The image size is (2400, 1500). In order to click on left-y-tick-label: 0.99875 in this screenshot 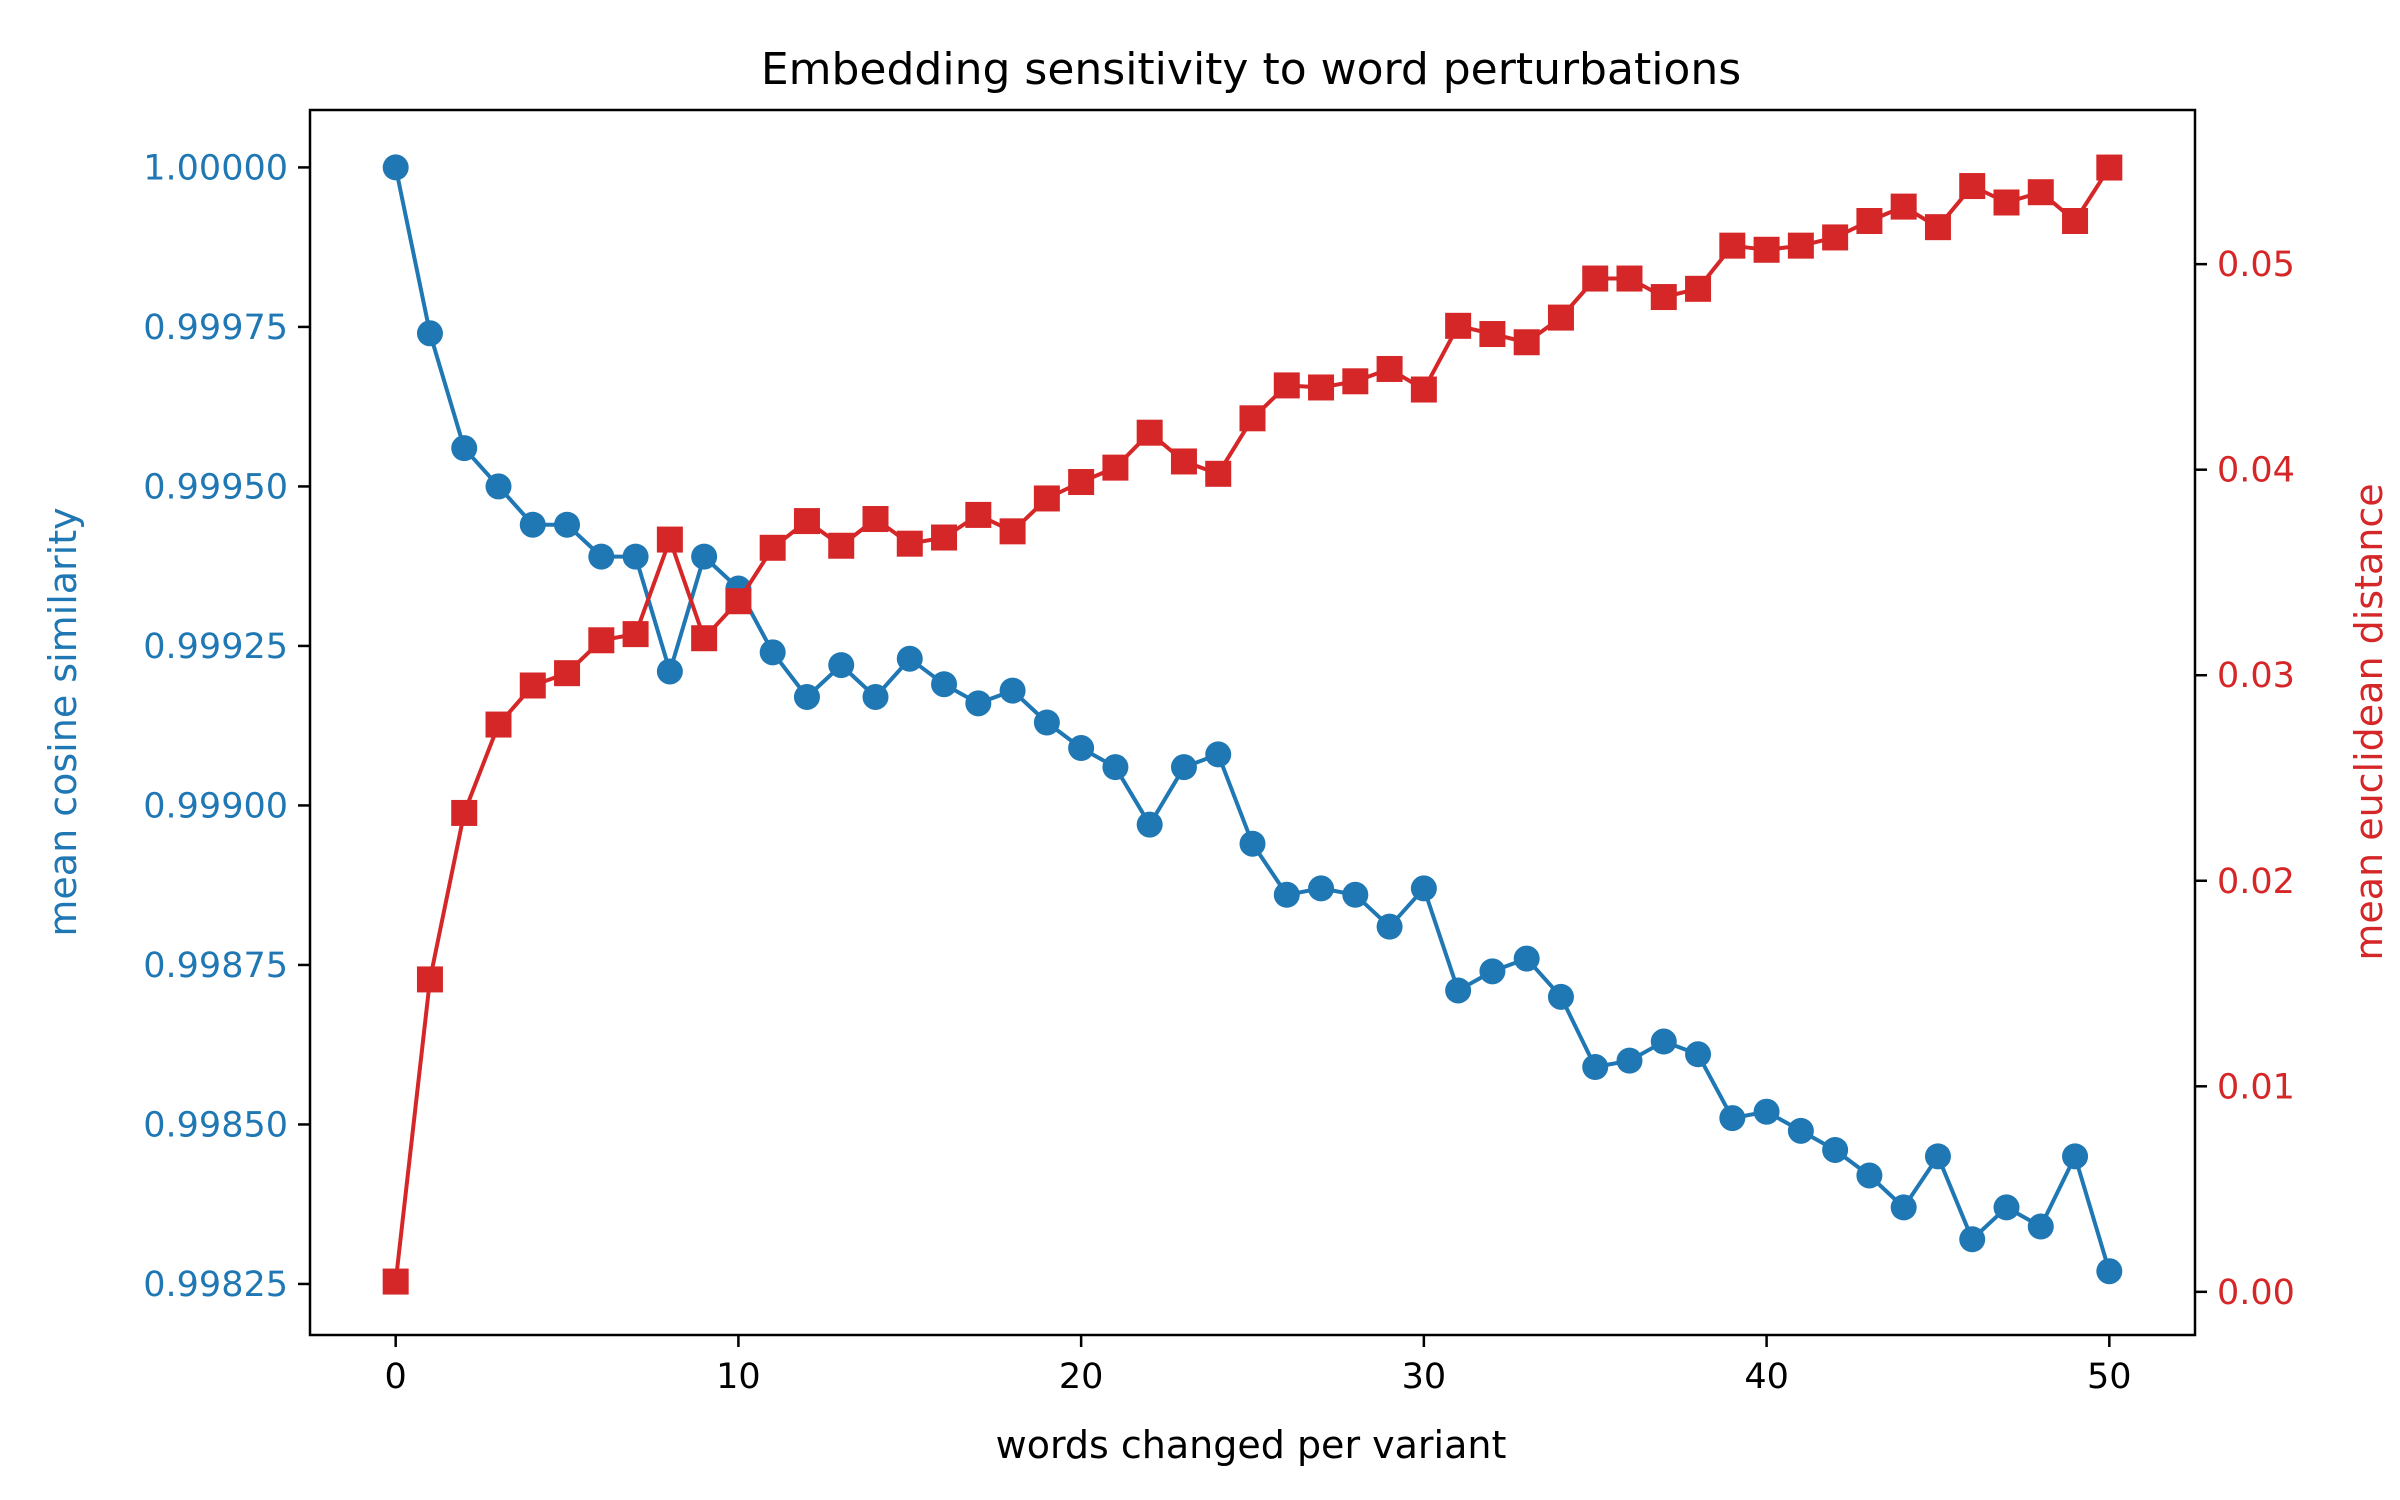, I will do `click(215, 966)`.